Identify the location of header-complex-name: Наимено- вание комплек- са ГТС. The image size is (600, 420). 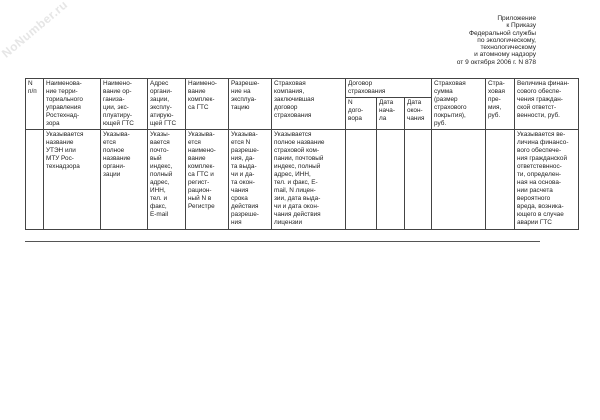
(207, 104).